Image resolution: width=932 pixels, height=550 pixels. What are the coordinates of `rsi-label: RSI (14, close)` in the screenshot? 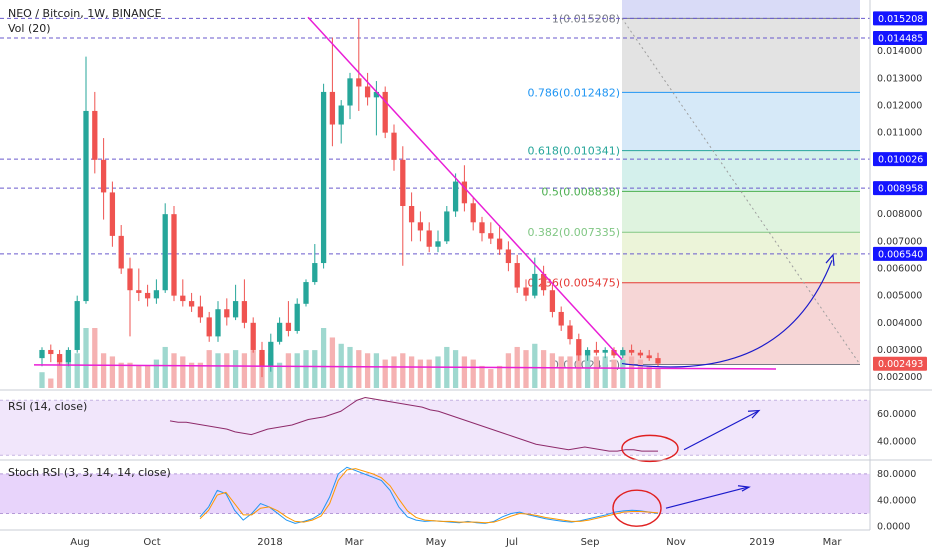 It's located at (47, 406).